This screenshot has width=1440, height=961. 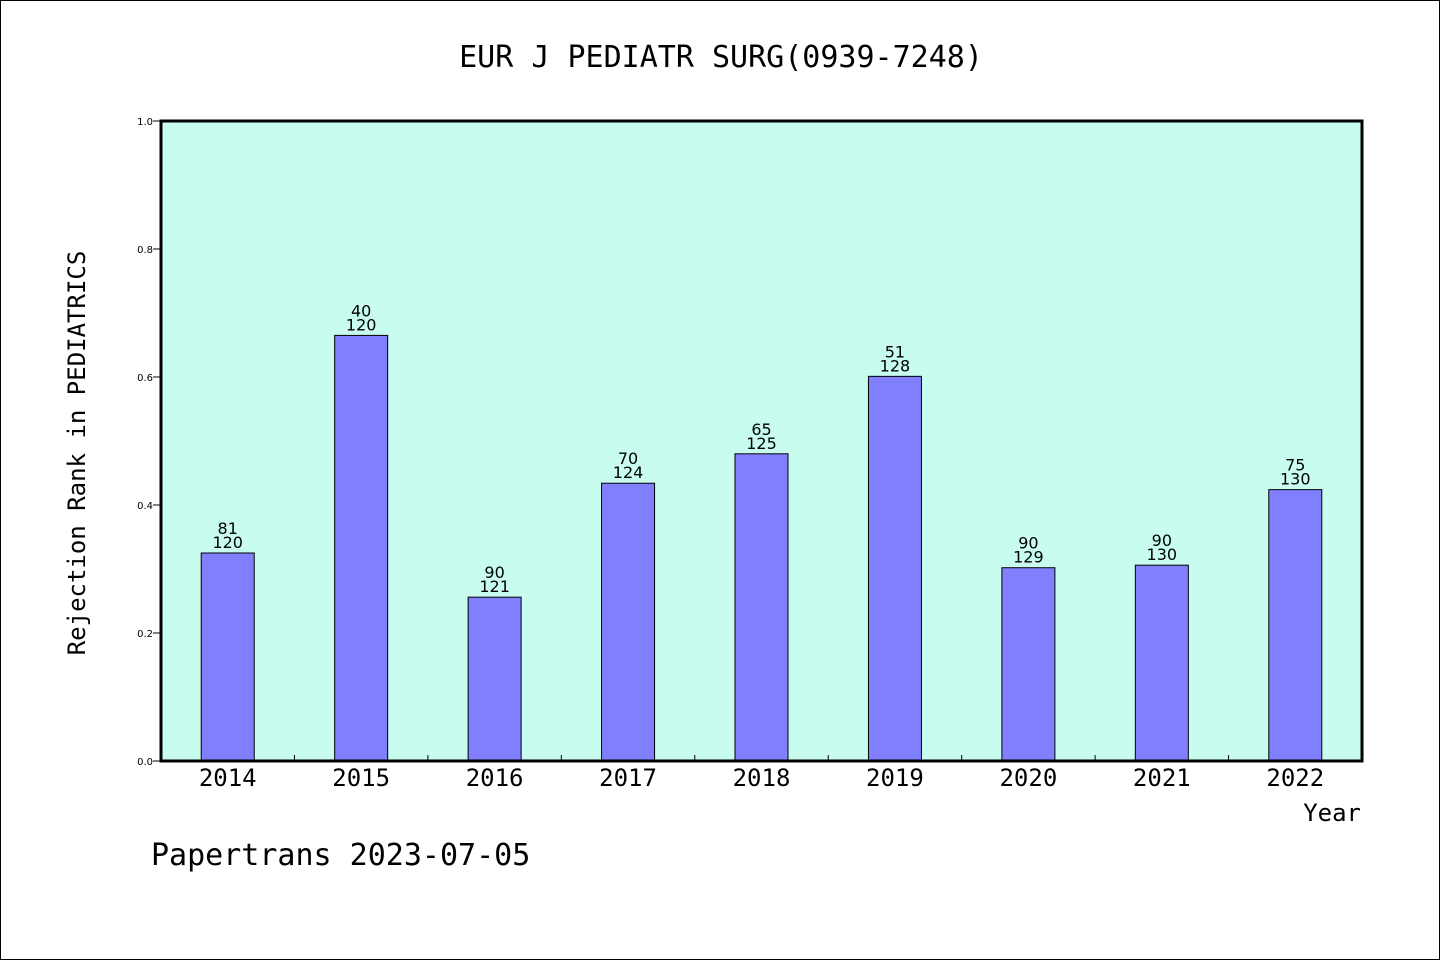 What do you see at coordinates (1028, 664) in the screenshot?
I see `bar-2020` at bounding box center [1028, 664].